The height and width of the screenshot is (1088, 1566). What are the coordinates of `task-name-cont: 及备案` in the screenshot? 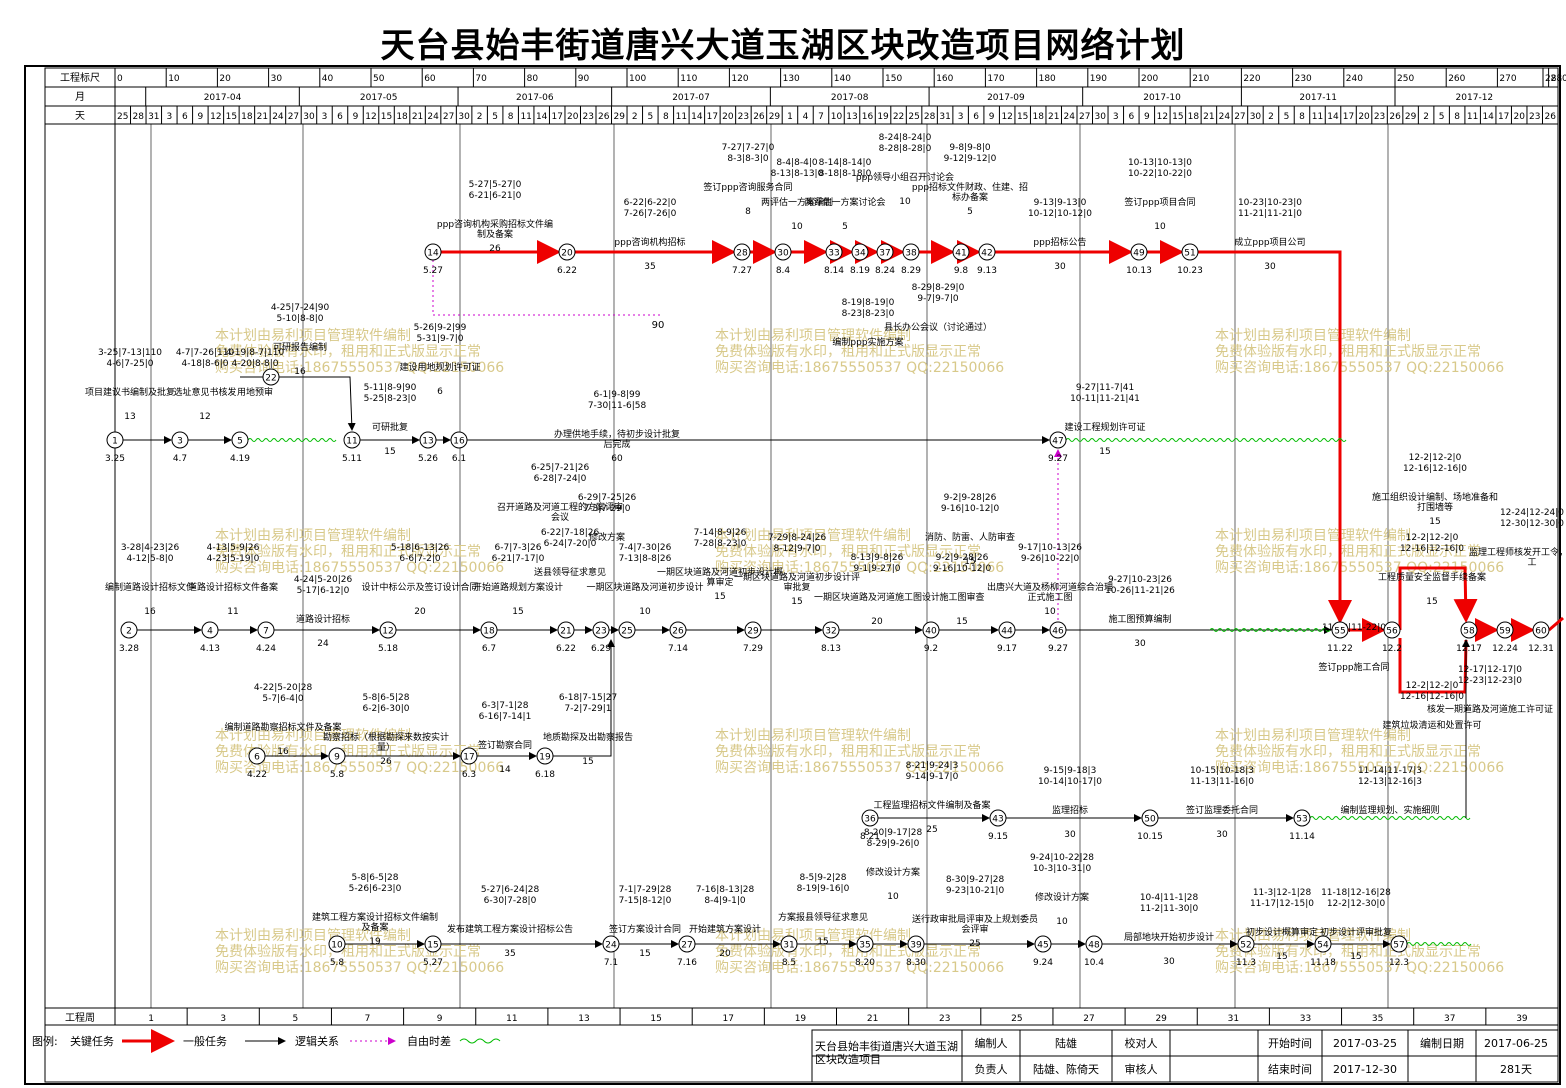 It's located at (374, 927).